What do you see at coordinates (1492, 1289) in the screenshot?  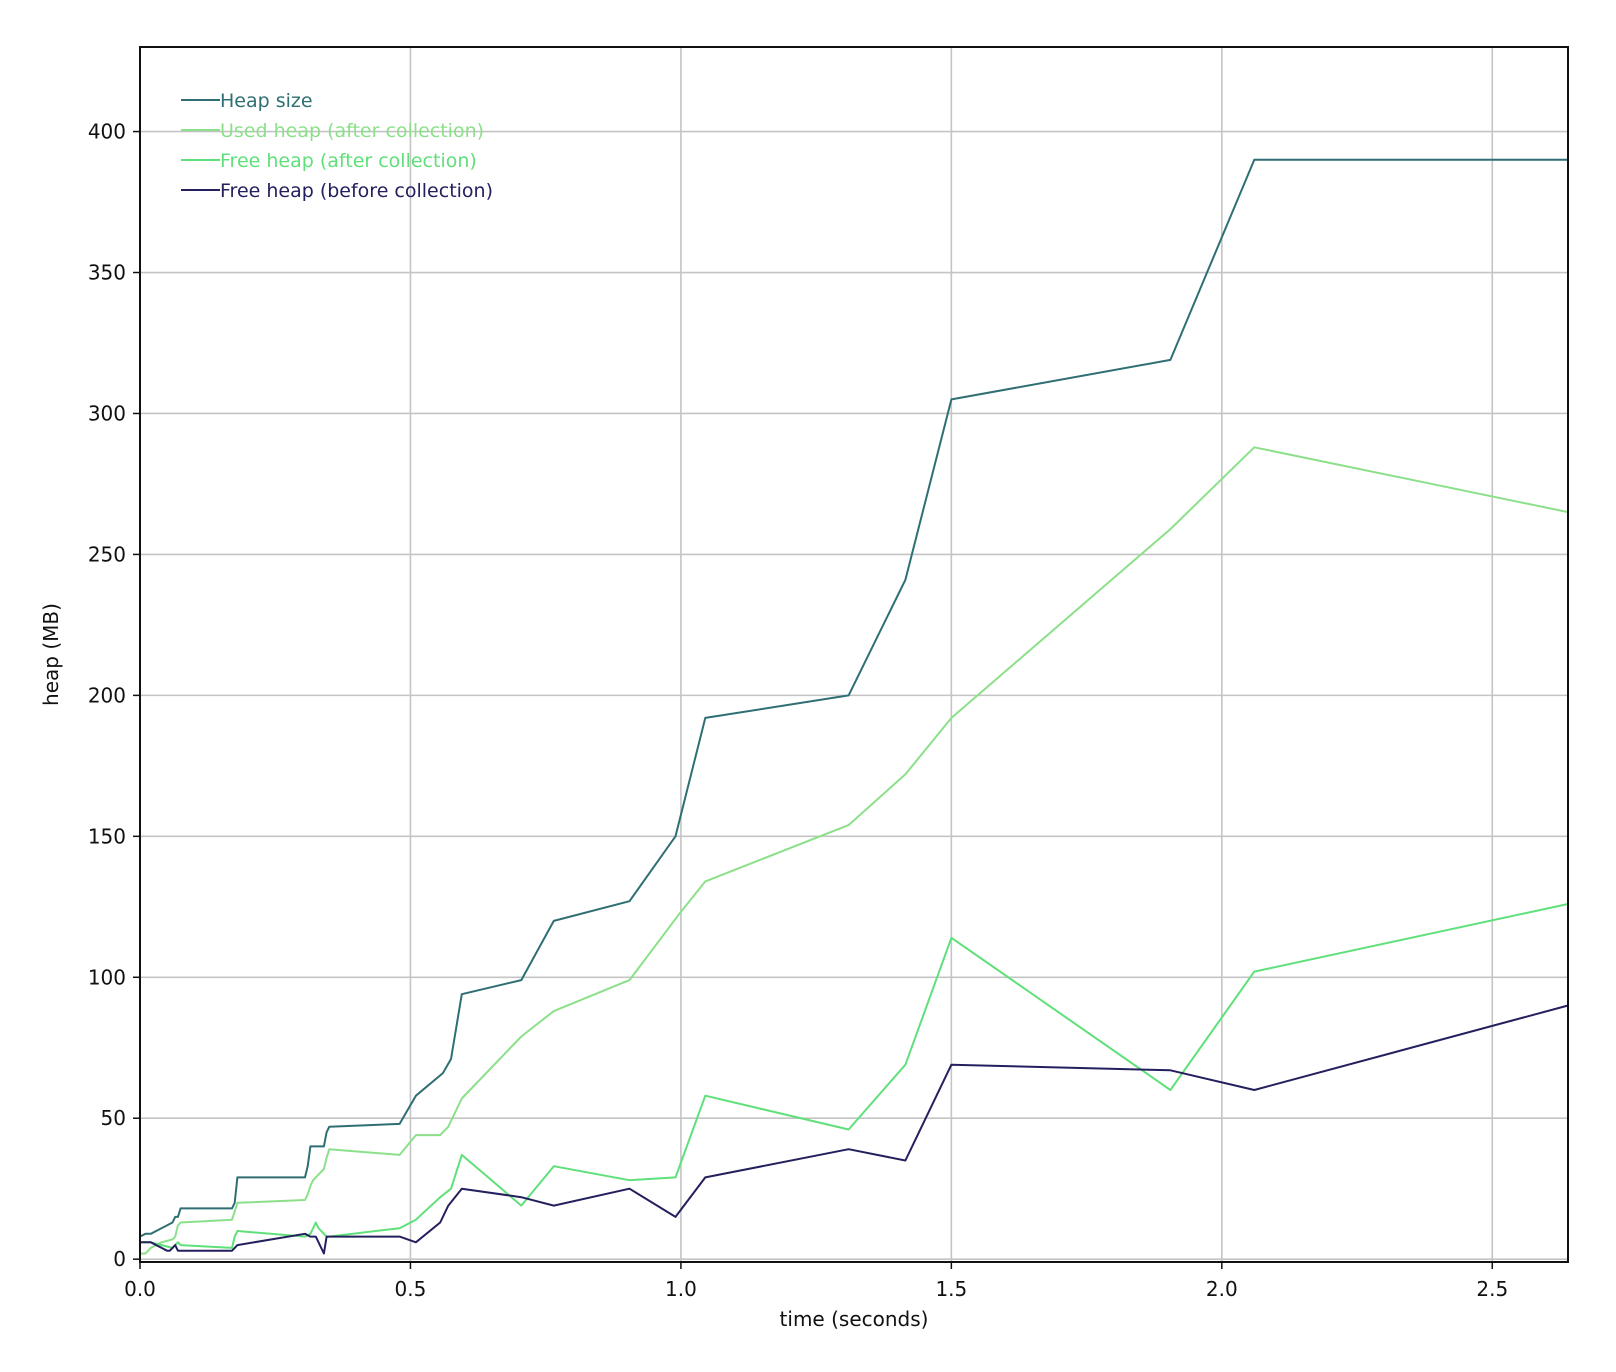 I see `x-tick-label: 2.5` at bounding box center [1492, 1289].